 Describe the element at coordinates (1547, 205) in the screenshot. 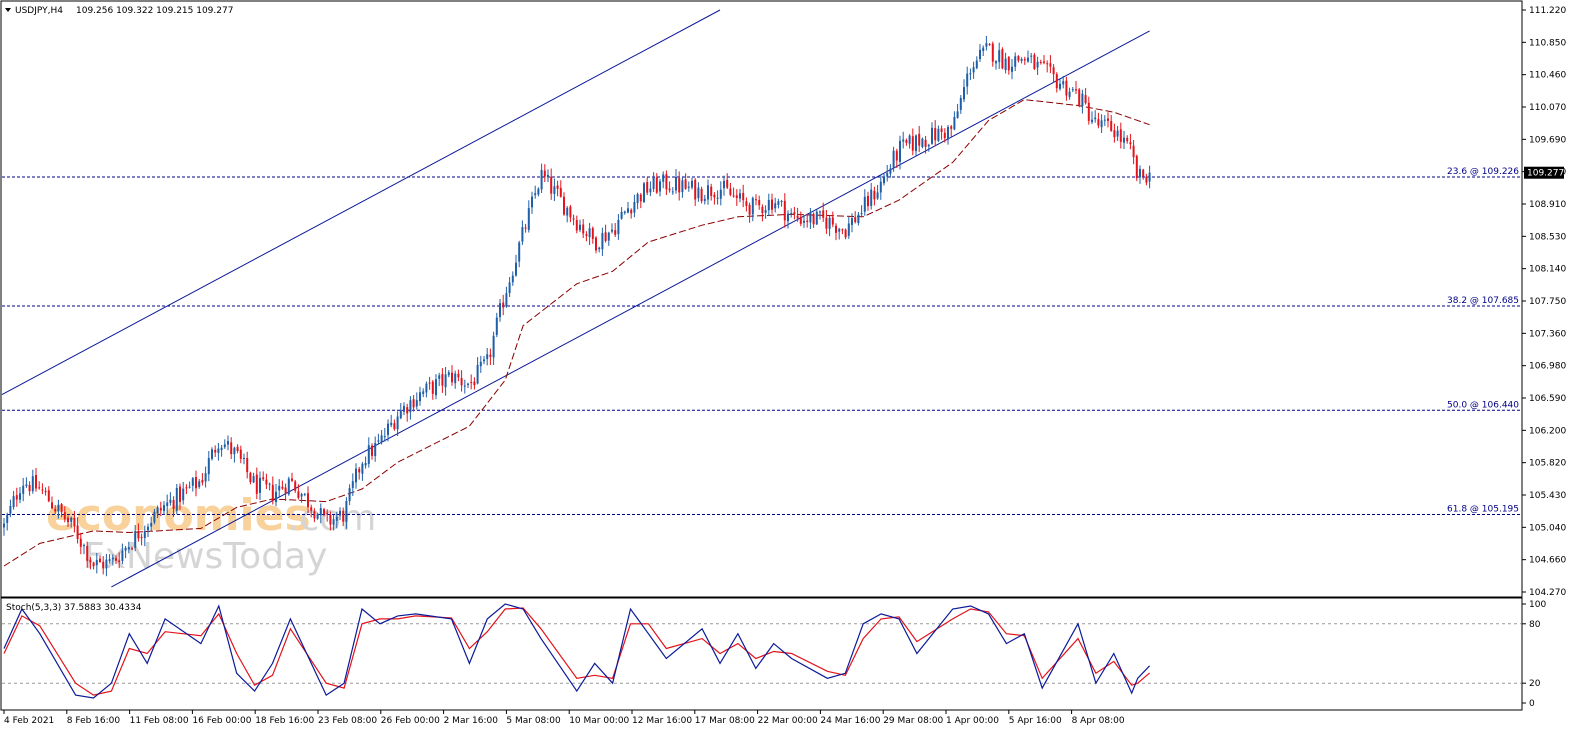

I see `price-tick-label-6: 108.910` at that location.